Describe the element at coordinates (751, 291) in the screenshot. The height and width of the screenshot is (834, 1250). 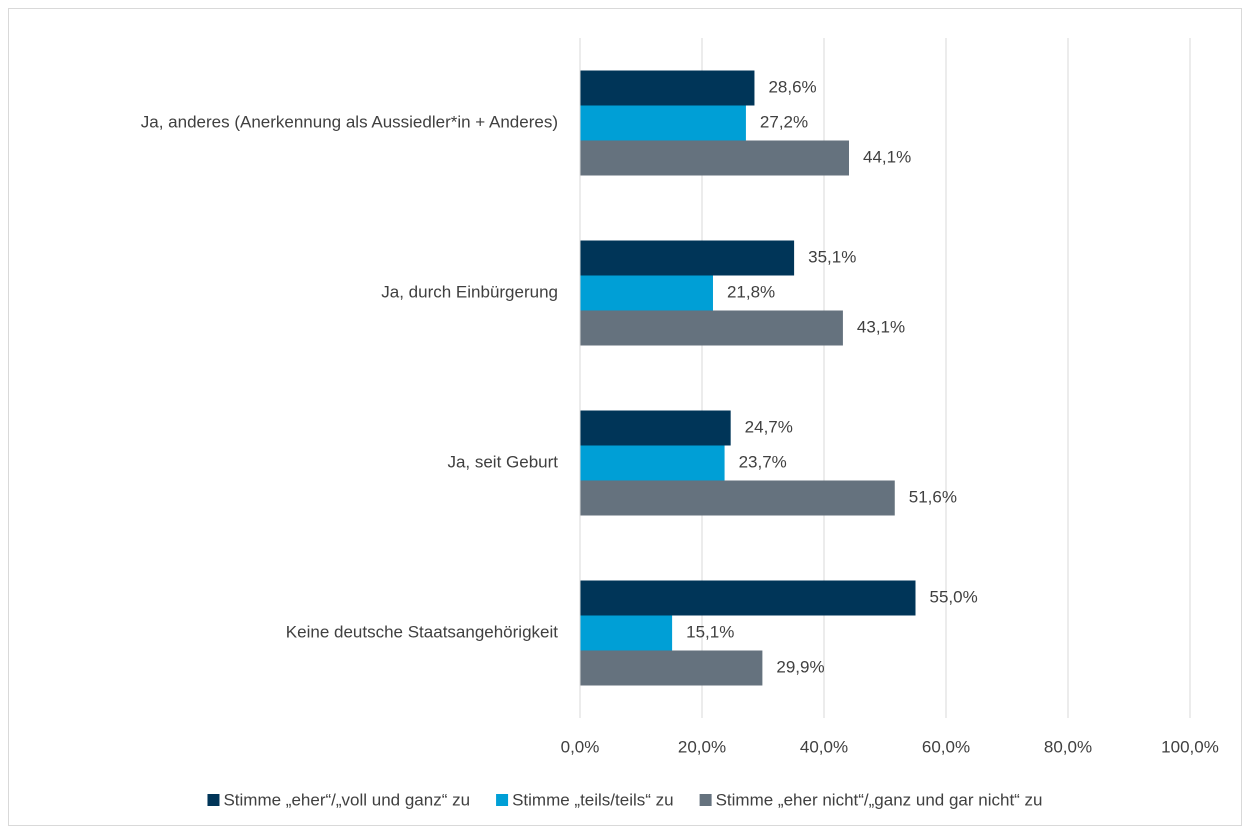
I see `data-label: 21,8%` at that location.